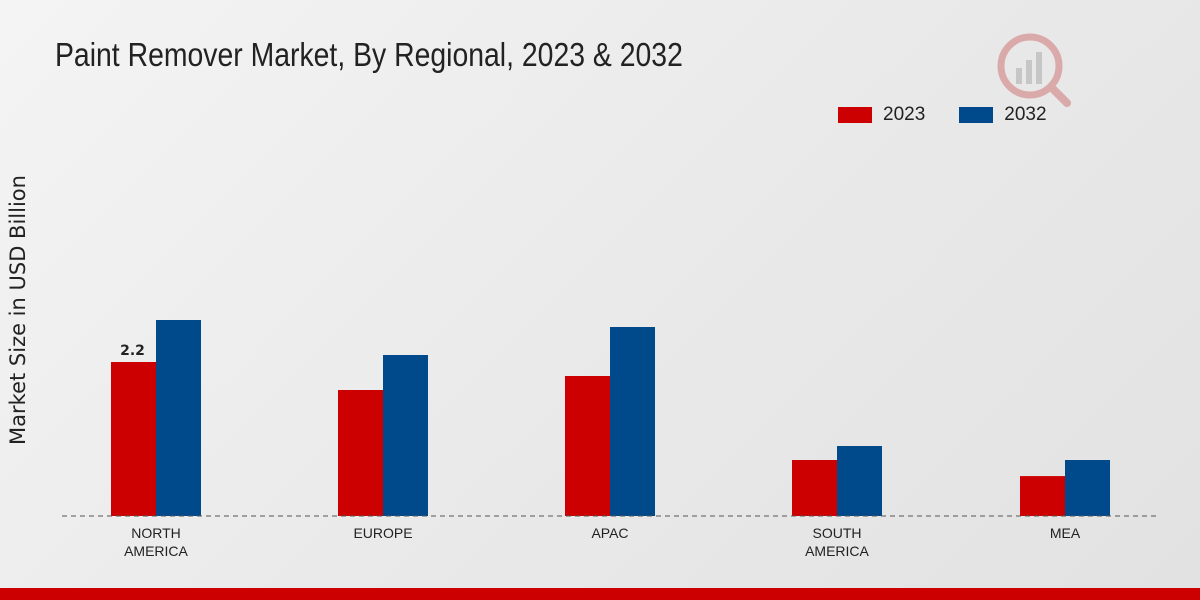 Image resolution: width=1200 pixels, height=600 pixels. Describe the element at coordinates (382, 533) in the screenshot. I see `x-tick-label-europe: EUROPE` at that location.